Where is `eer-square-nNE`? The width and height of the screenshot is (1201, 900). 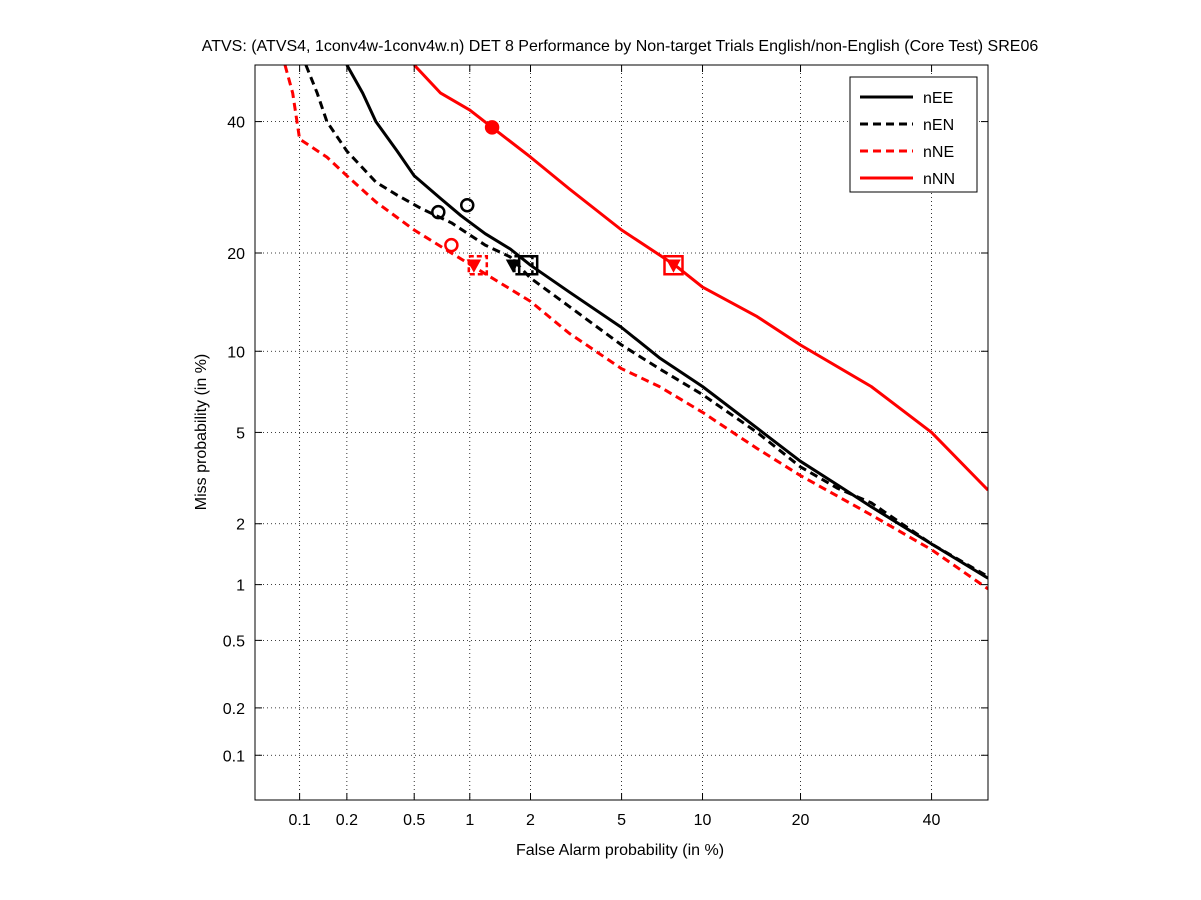 eer-square-nNE is located at coordinates (478, 265).